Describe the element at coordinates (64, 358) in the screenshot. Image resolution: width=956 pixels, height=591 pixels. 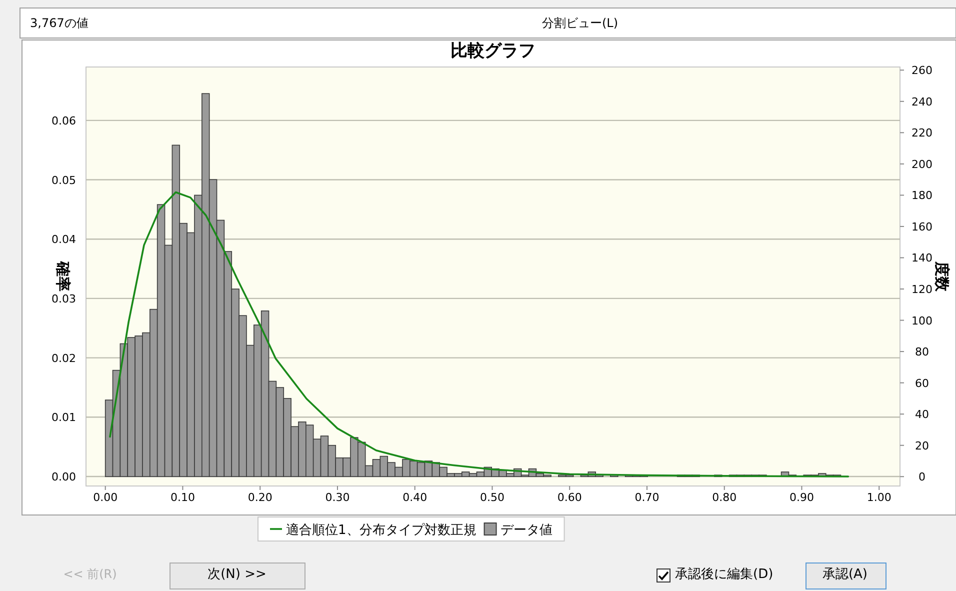
I see `y-tick-label: 0.02` at that location.